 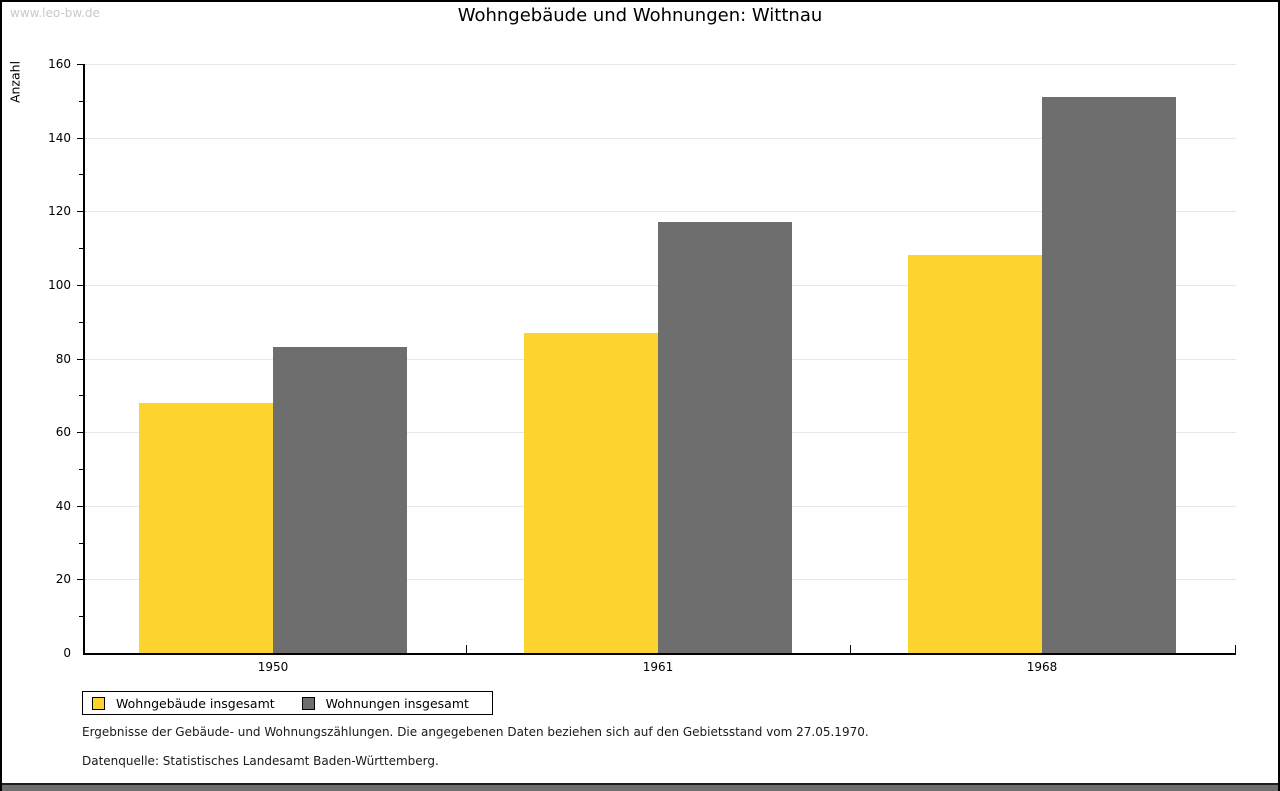 I want to click on legend-item: Wohngebäude insgesamt, so click(x=183, y=703).